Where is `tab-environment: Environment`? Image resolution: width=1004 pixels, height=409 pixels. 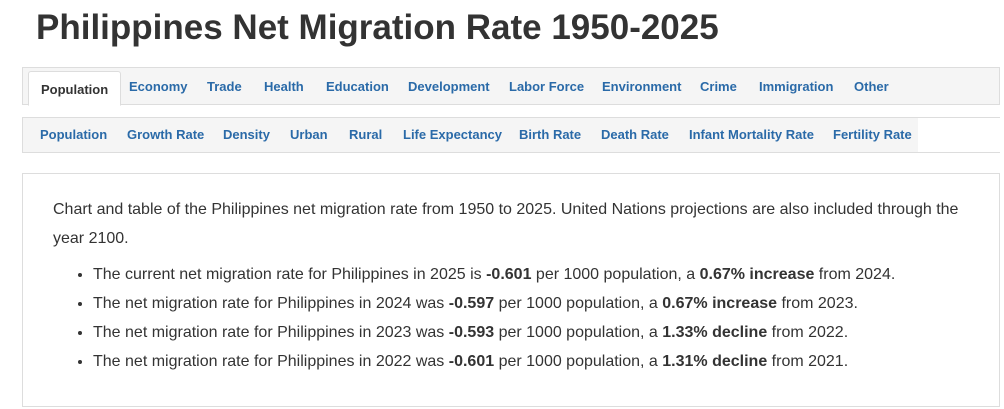
tab-environment: Environment is located at coordinates (642, 86).